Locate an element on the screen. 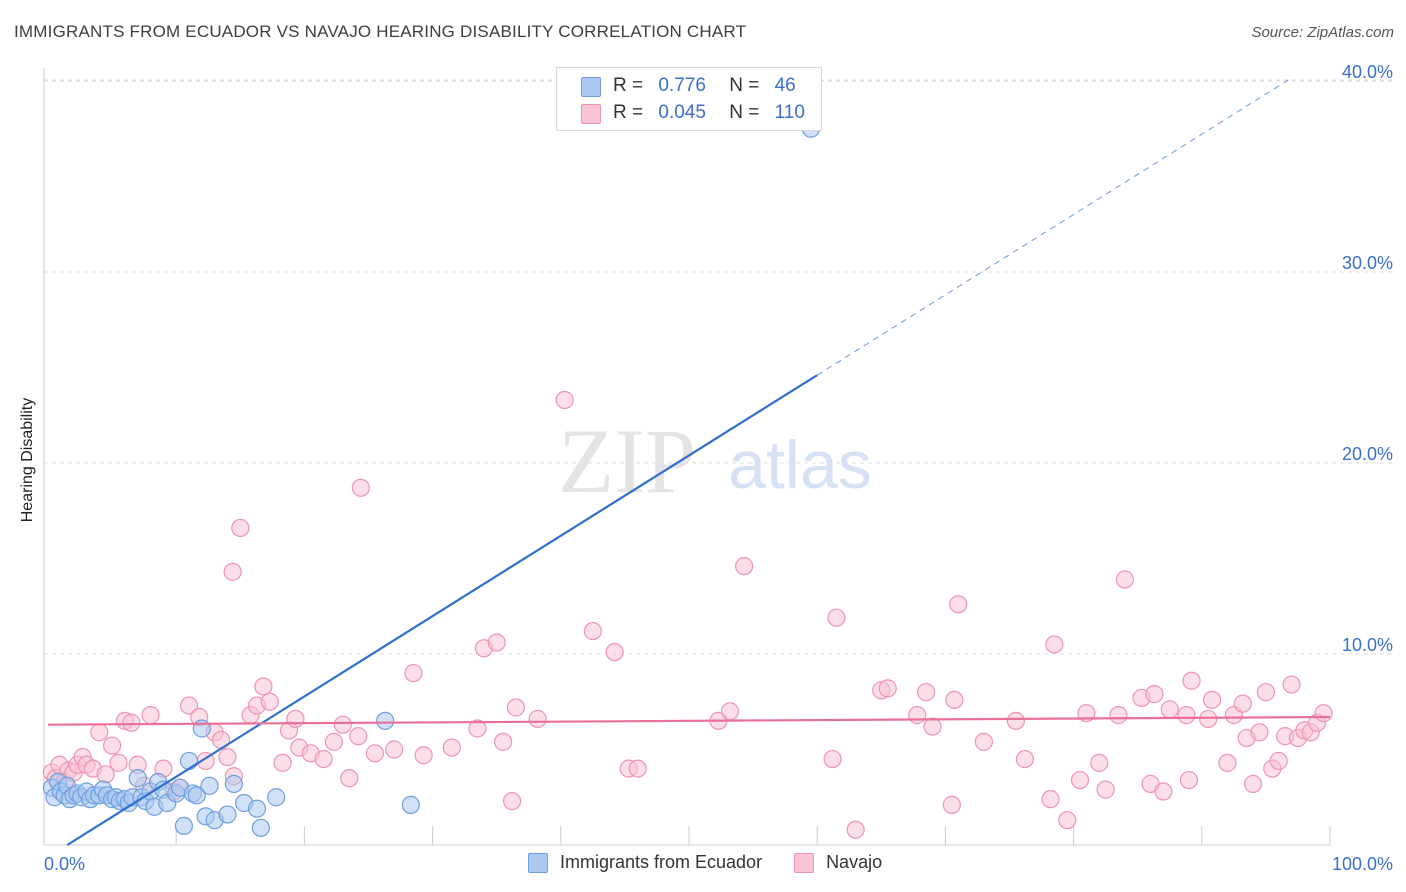 The image size is (1406, 892). swatch-navajo is located at coordinates (591, 114).